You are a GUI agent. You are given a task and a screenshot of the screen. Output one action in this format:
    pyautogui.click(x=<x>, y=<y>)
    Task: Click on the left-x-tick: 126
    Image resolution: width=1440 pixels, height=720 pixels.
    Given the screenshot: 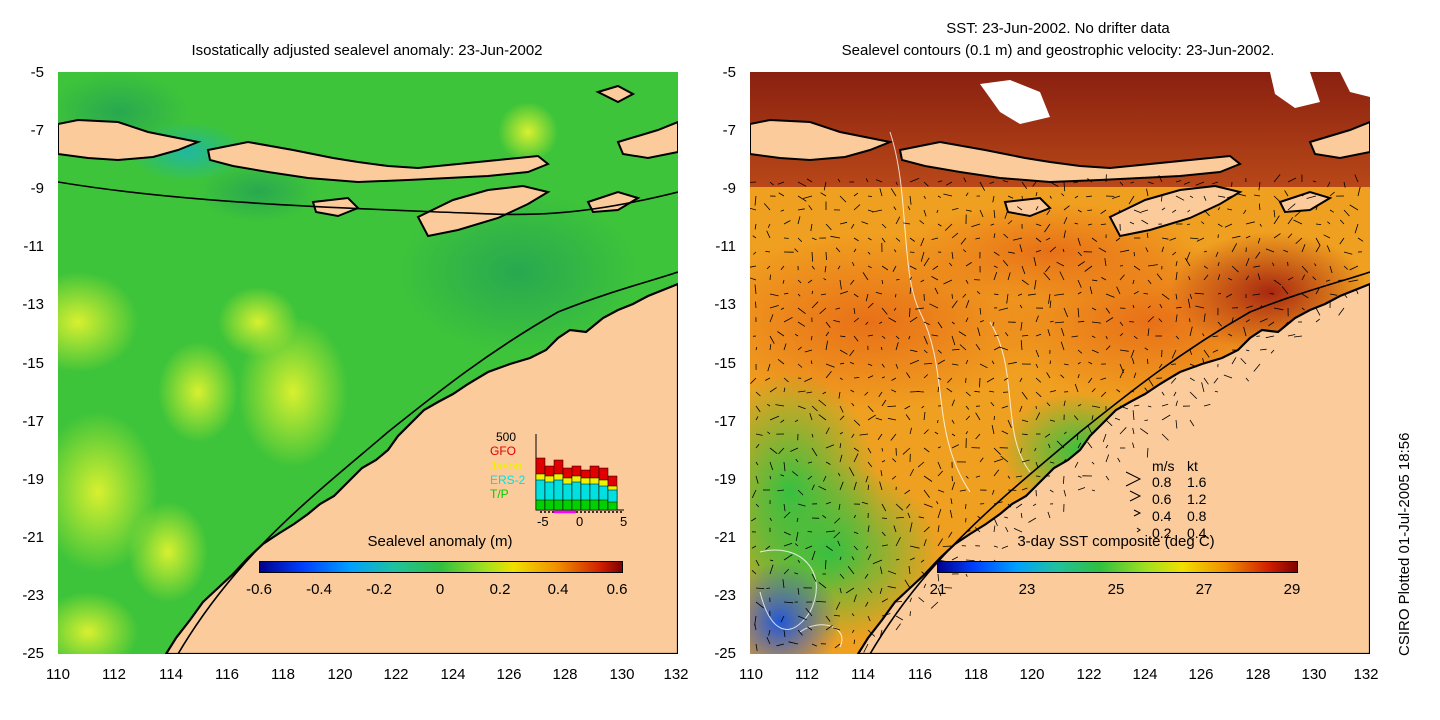 What is the action you would take?
    pyautogui.click(x=509, y=674)
    